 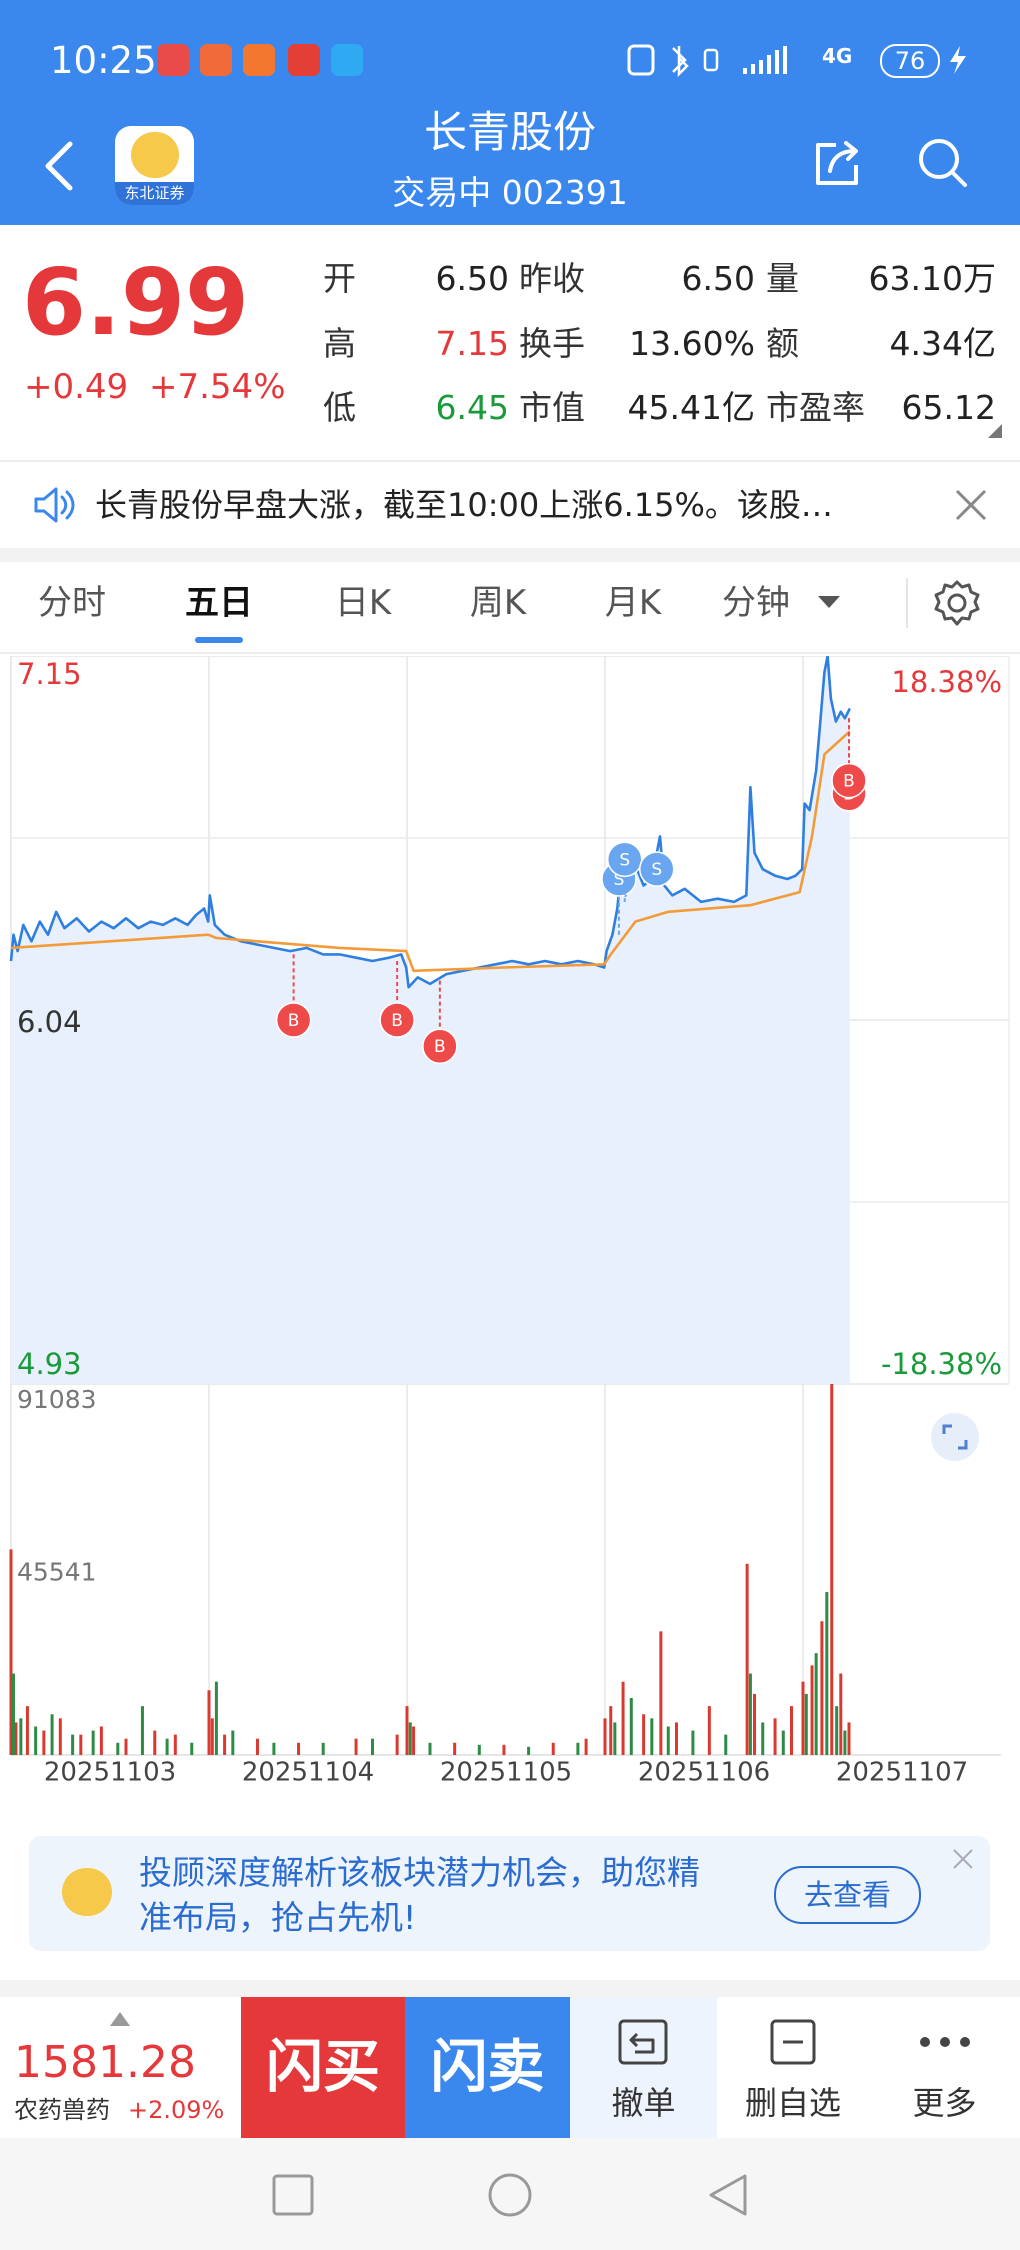 What do you see at coordinates (643, 2042) in the screenshot?
I see `cancel-icon` at bounding box center [643, 2042].